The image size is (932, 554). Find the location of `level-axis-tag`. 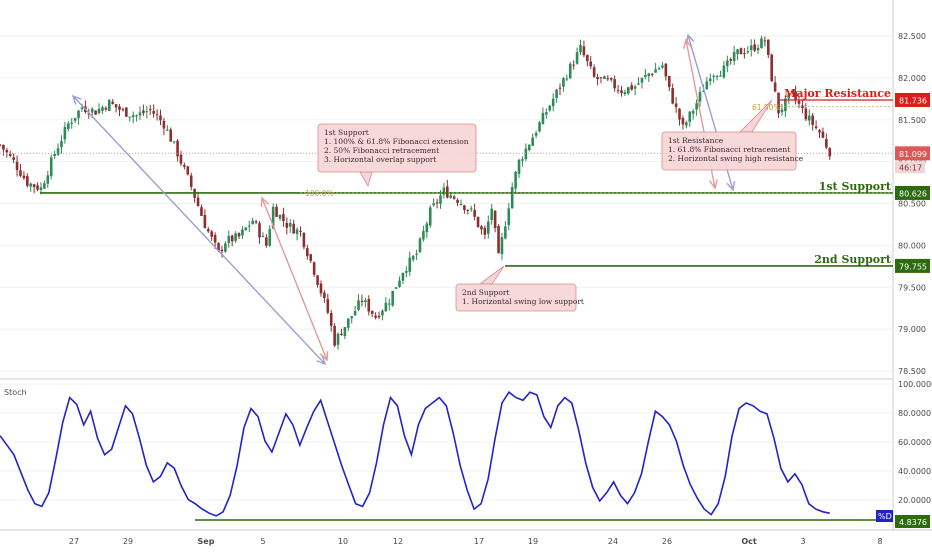

level-axis-tag is located at coordinates (912, 265).